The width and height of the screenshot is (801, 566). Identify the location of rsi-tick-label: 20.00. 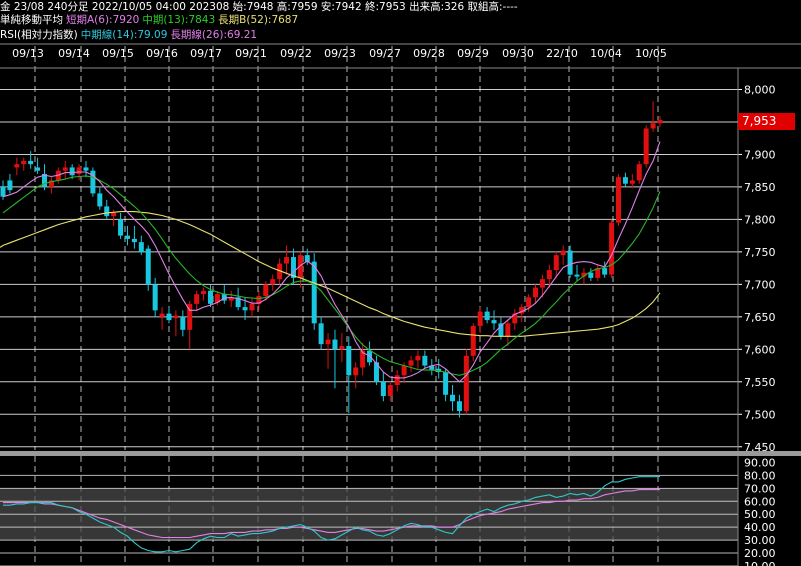
(760, 553).